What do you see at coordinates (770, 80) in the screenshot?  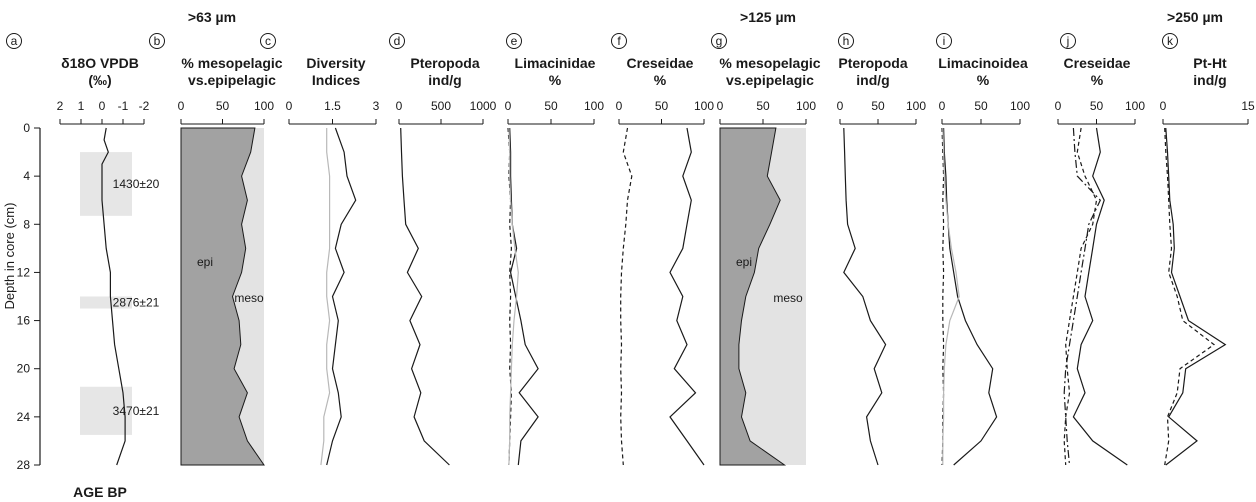 I see `panel-title: vs.epipelagic` at bounding box center [770, 80].